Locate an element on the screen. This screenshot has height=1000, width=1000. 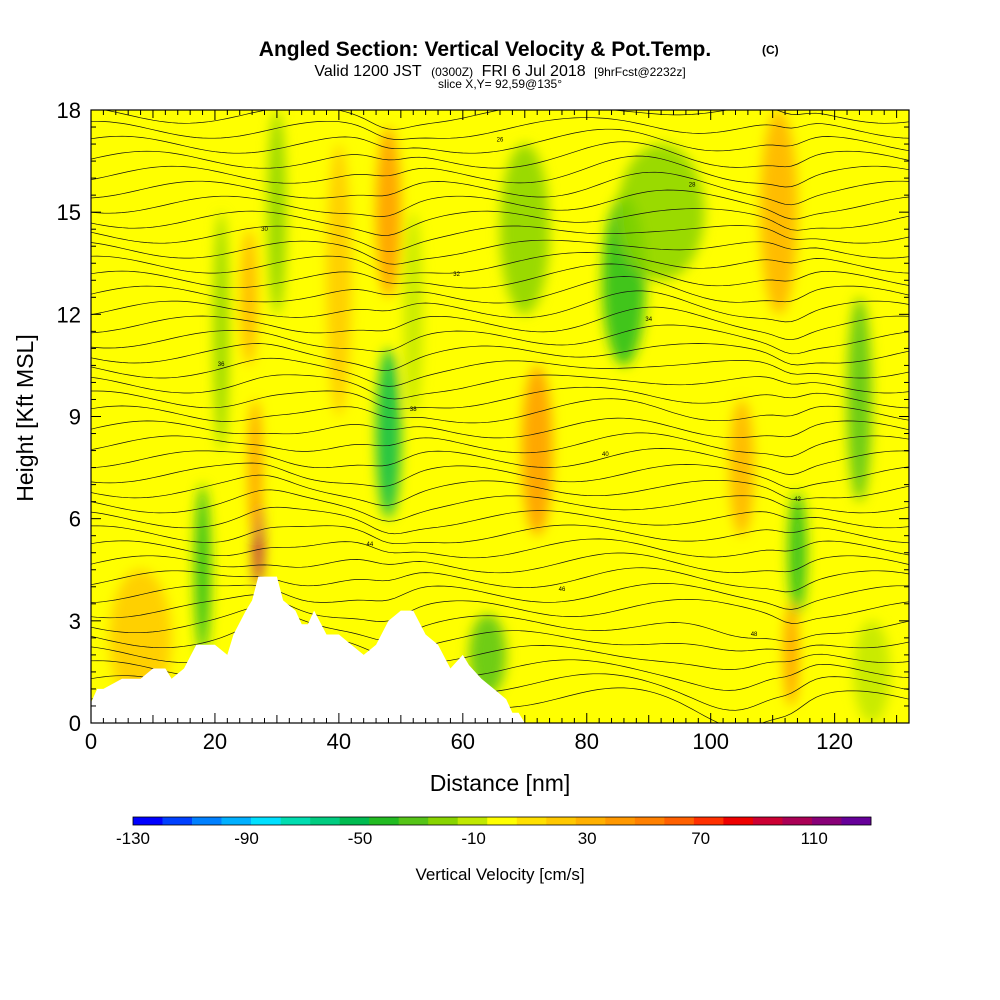
theta-contour-label: 40 is located at coordinates (605, 455).